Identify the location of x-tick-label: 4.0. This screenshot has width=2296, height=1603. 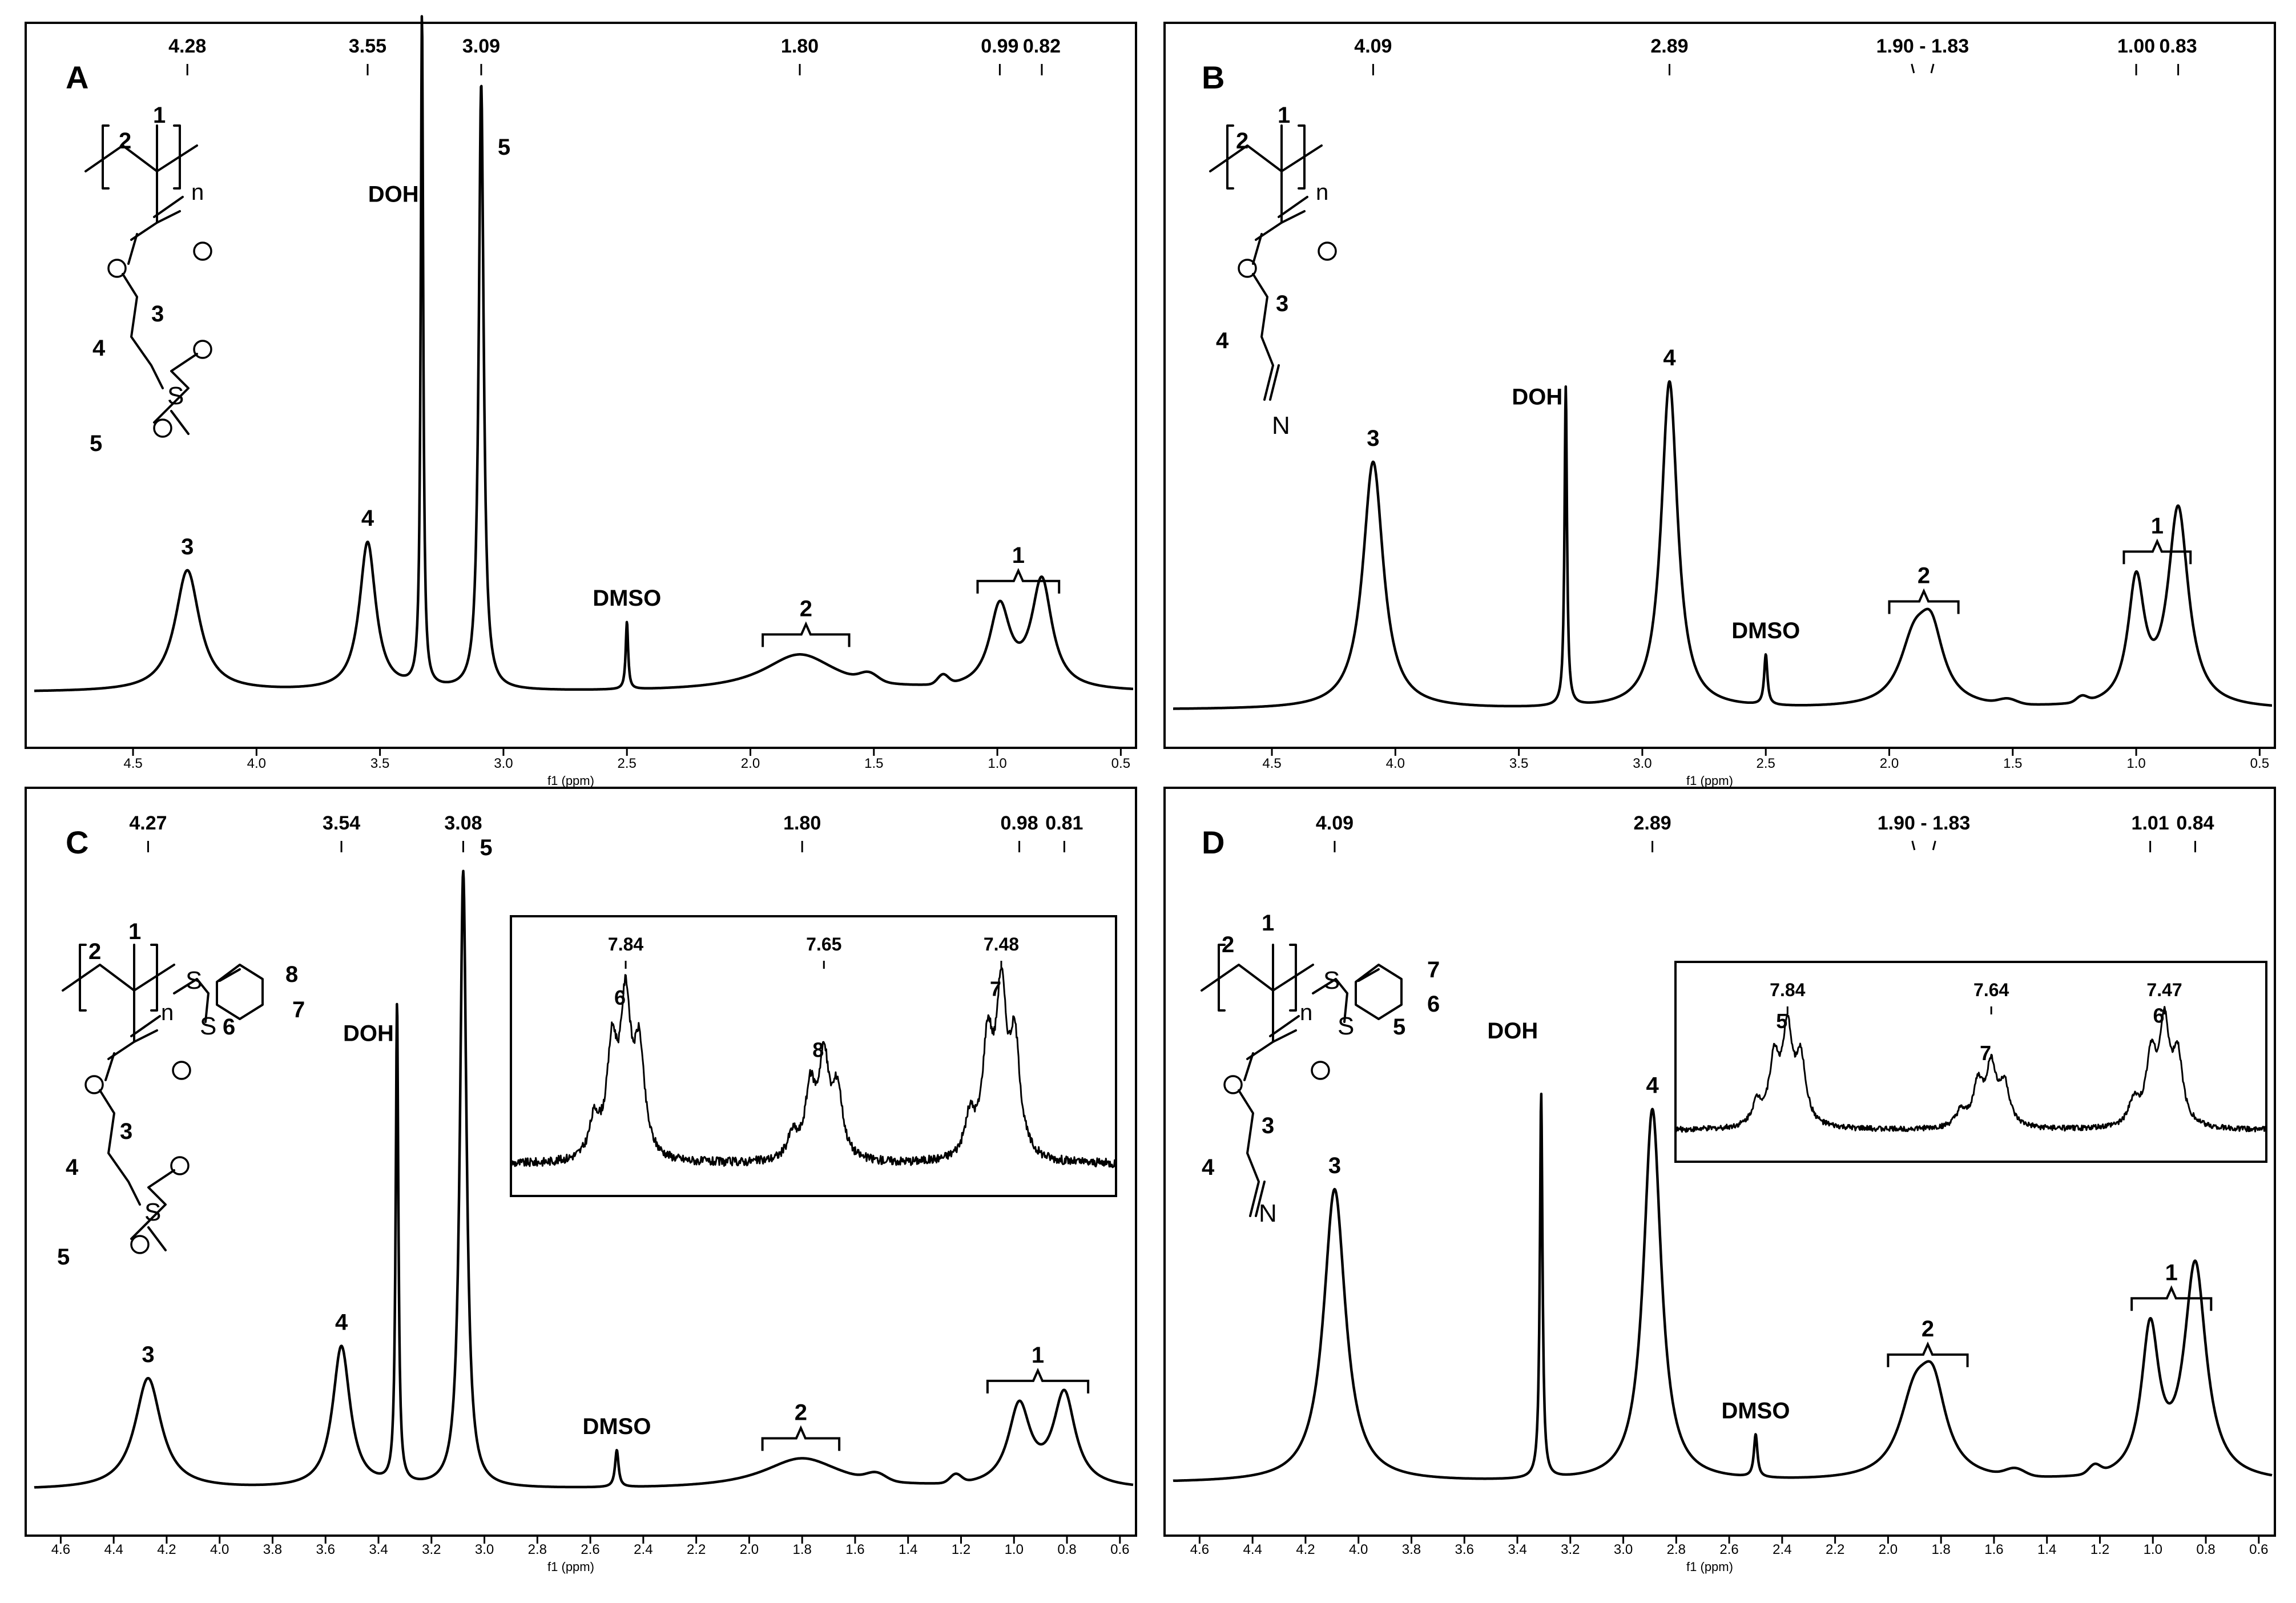
(256, 763).